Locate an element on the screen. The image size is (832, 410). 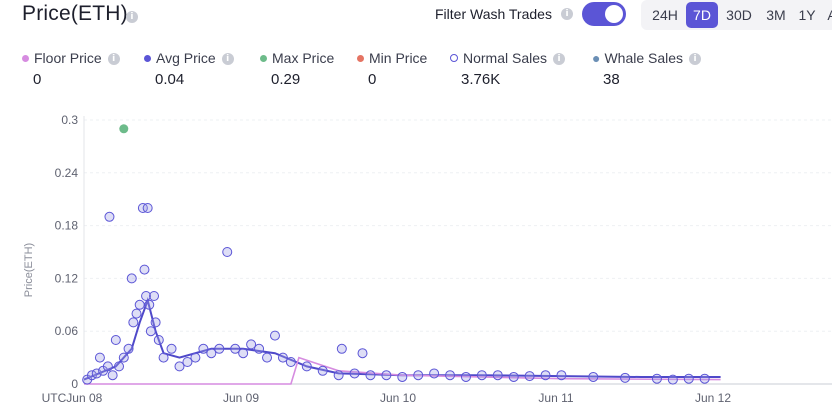
max-price-value: 0.29 is located at coordinates (286, 79).